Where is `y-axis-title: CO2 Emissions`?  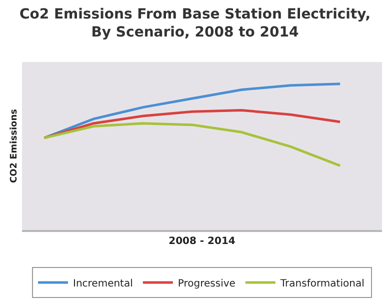
y-axis-title: CO2 Emissions is located at coordinates (14, 146).